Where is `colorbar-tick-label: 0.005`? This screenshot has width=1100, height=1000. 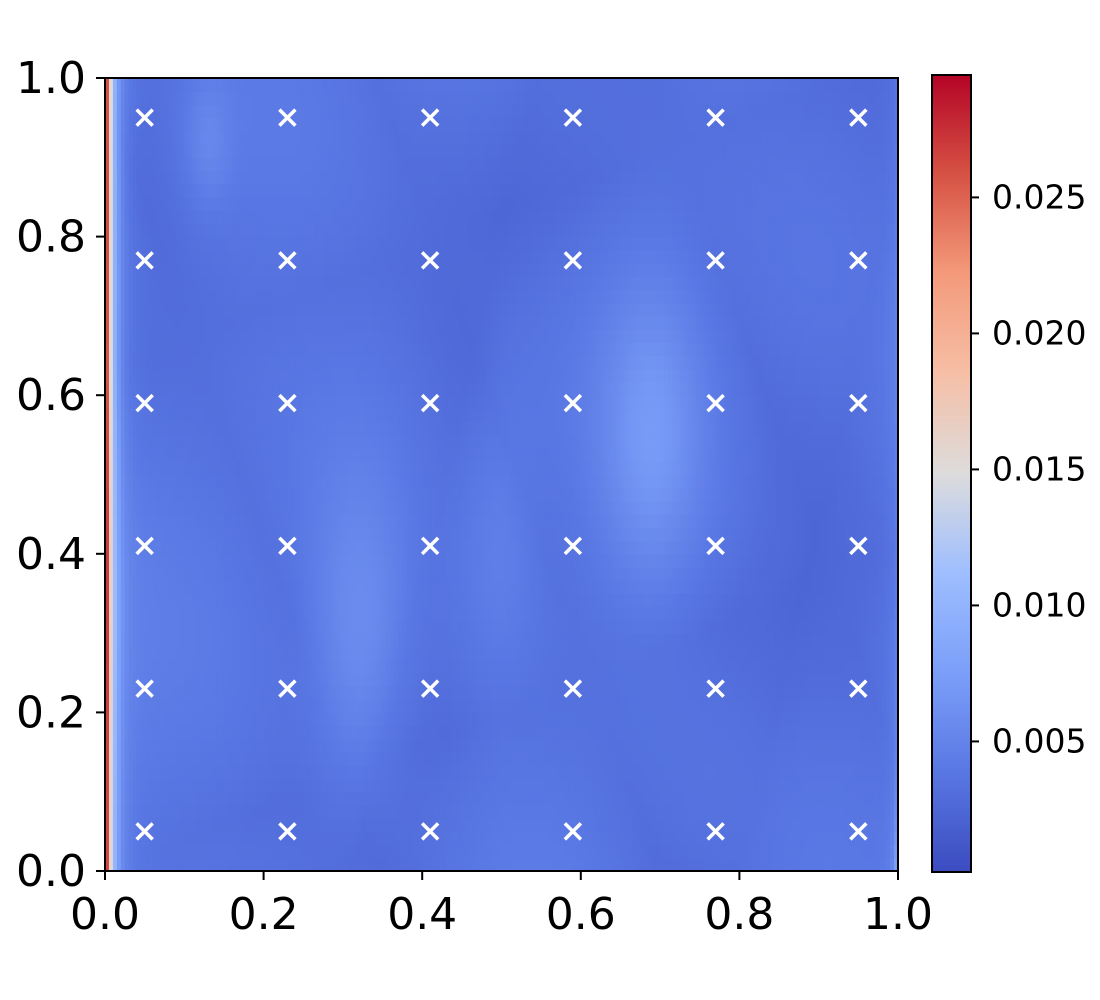
colorbar-tick-label: 0.005 is located at coordinates (1039, 740).